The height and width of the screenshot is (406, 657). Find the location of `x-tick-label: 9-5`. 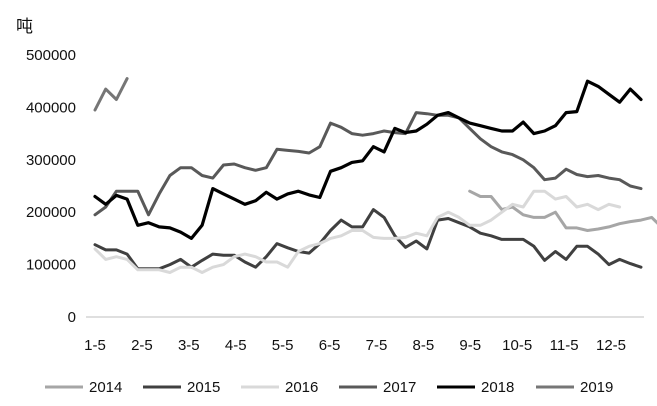

x-tick-label: 9-5 is located at coordinates (470, 345).